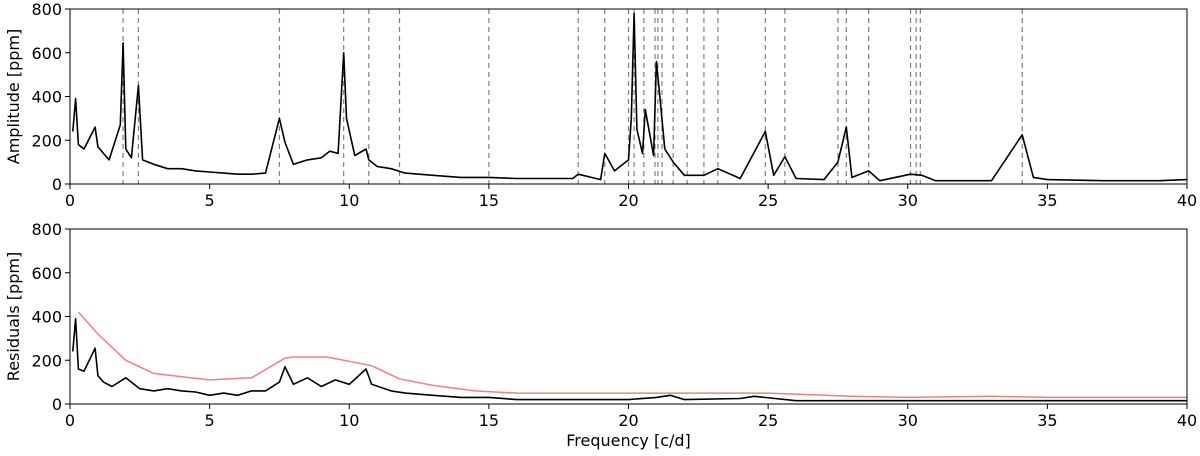 This screenshot has width=1200, height=456. What do you see at coordinates (628, 440) in the screenshot?
I see `x-axis-label: Frequency [c/d]` at bounding box center [628, 440].